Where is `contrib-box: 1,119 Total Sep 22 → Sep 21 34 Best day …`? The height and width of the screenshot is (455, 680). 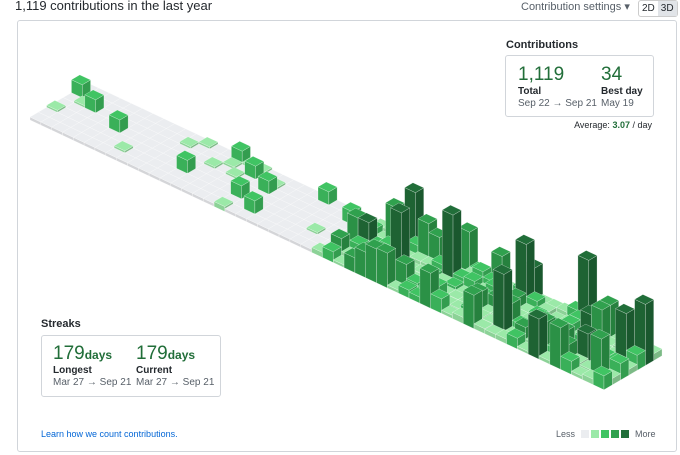 contrib-box: 1,119 Total Sep 22 → Sep 21 34 Best day … is located at coordinates (579, 86).